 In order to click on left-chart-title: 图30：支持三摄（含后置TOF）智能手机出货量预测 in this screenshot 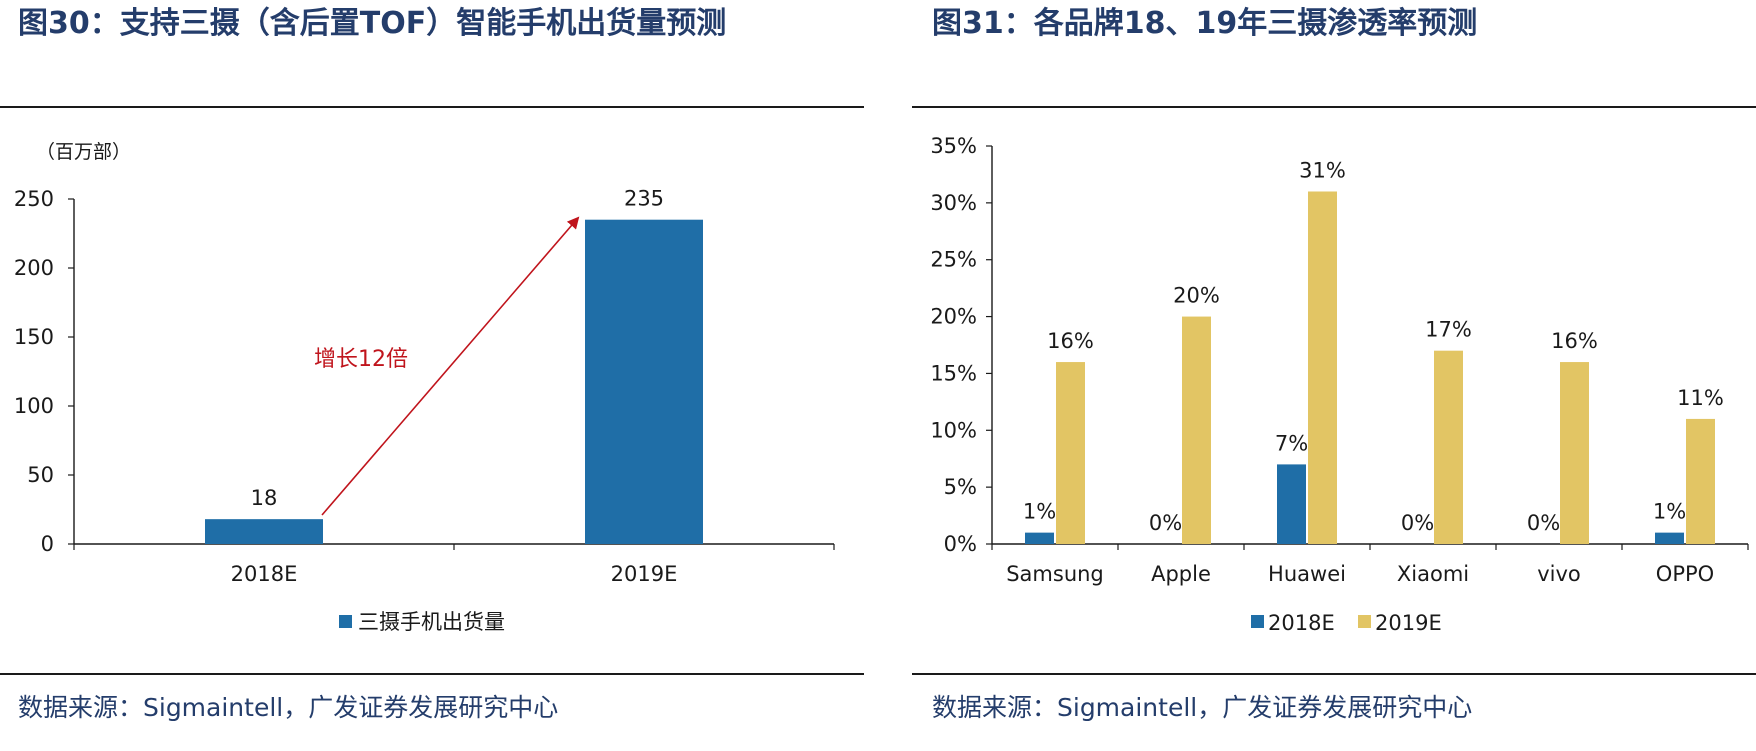, I will do `click(372, 23)`.